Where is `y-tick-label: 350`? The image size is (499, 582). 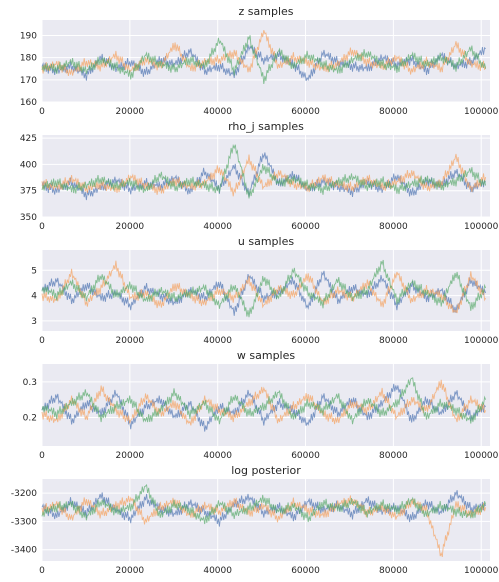
y-tick-label: 350 is located at coordinates (28, 218).